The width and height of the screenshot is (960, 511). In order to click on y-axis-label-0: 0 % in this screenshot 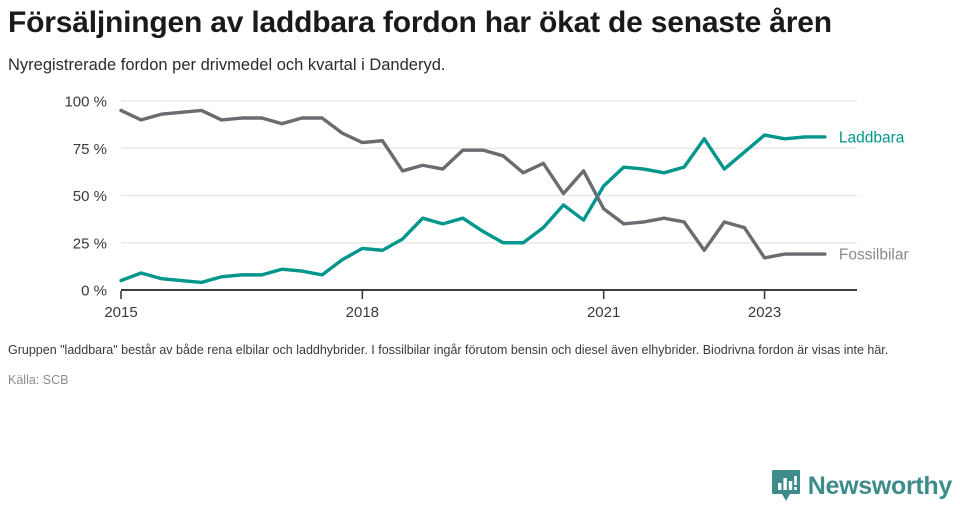, I will do `click(94, 290)`.